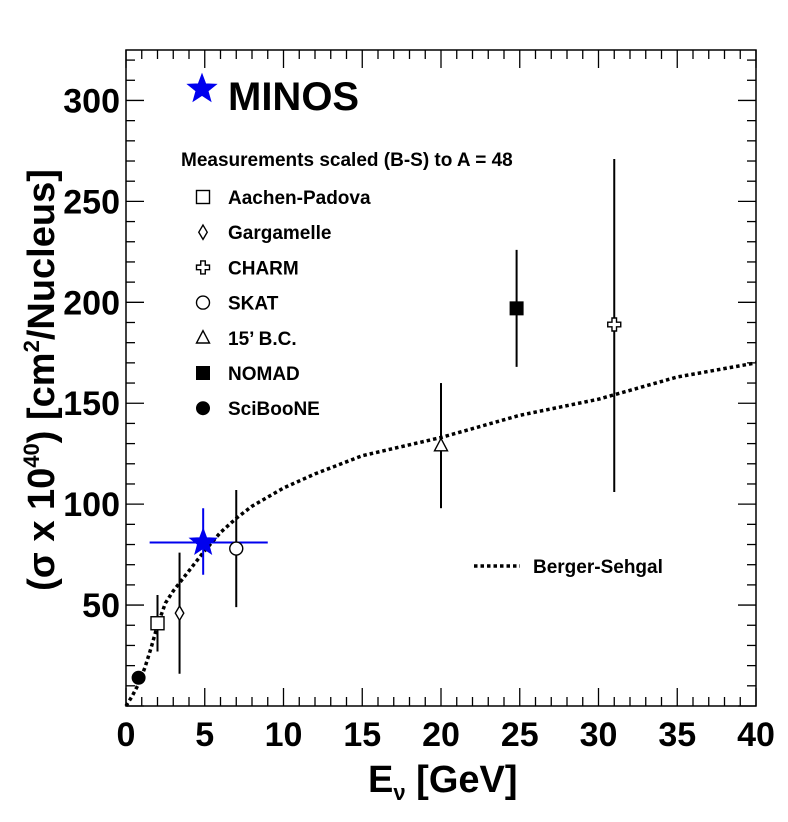  I want to click on y-tick-label: 300, so click(91, 101).